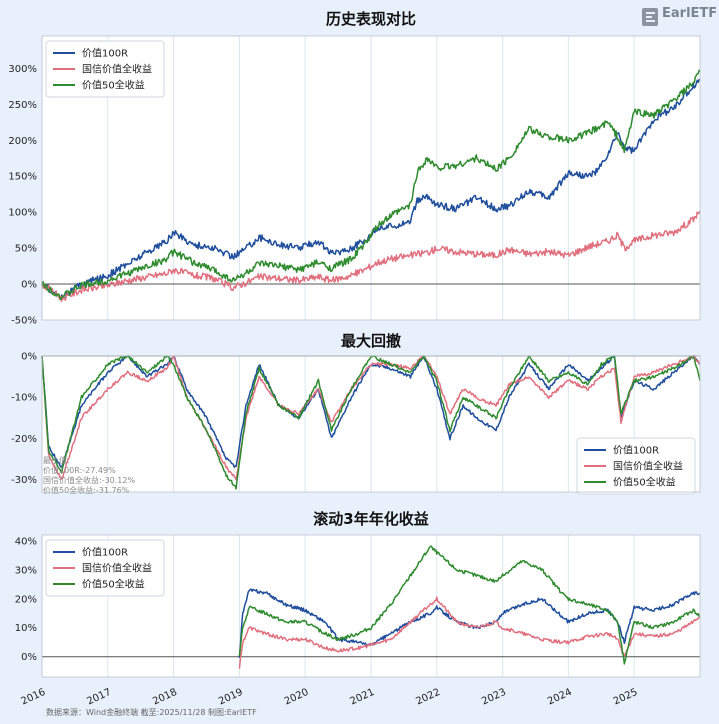  What do you see at coordinates (22, 177) in the screenshot?
I see `y-tick-label: 150%` at bounding box center [22, 177].